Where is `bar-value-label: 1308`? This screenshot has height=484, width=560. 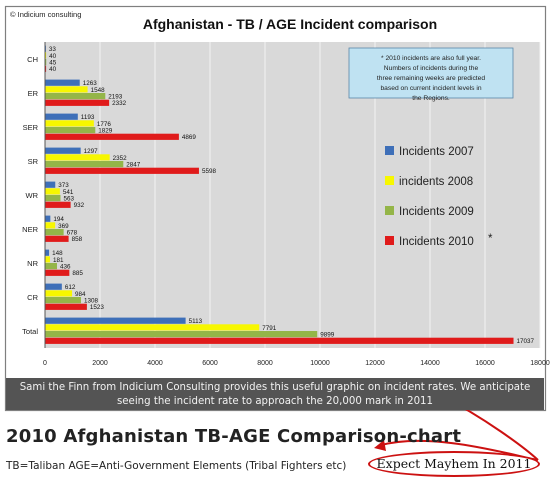
bar-value-label: 1308 is located at coordinates (91, 301).